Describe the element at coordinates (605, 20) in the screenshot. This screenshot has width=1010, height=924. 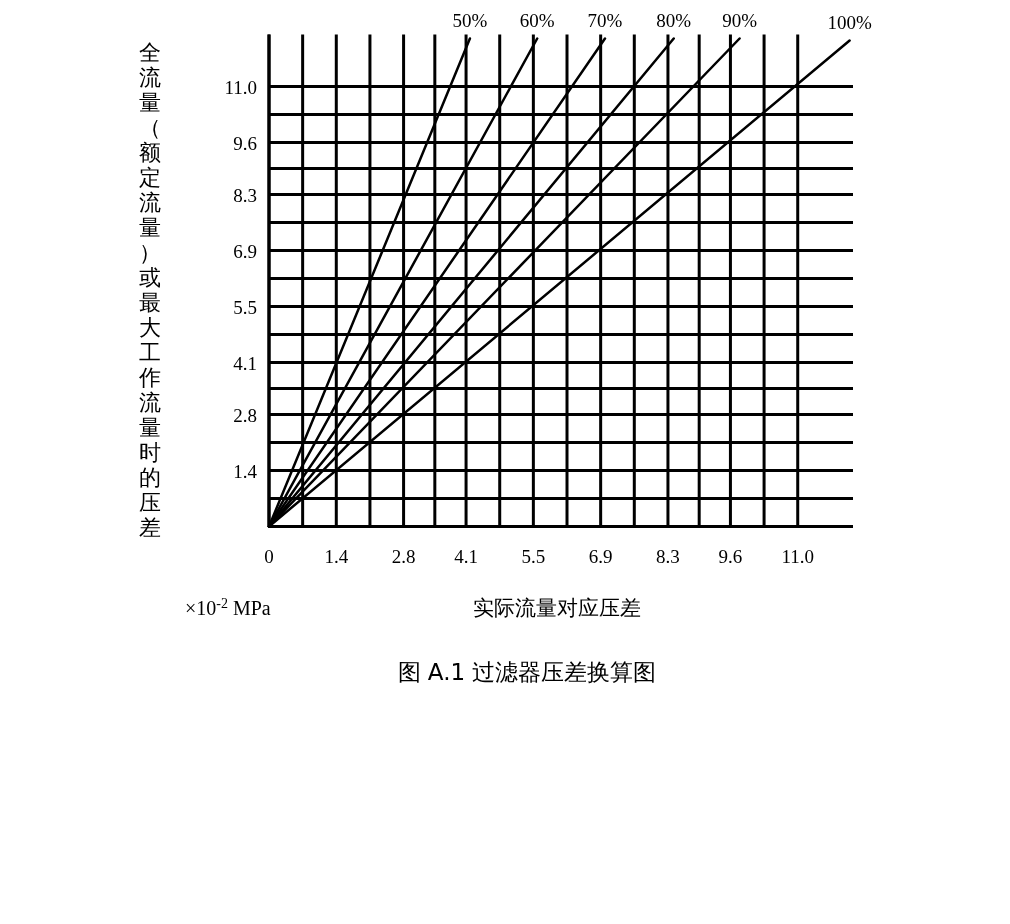
I see `series-label: 70%` at that location.